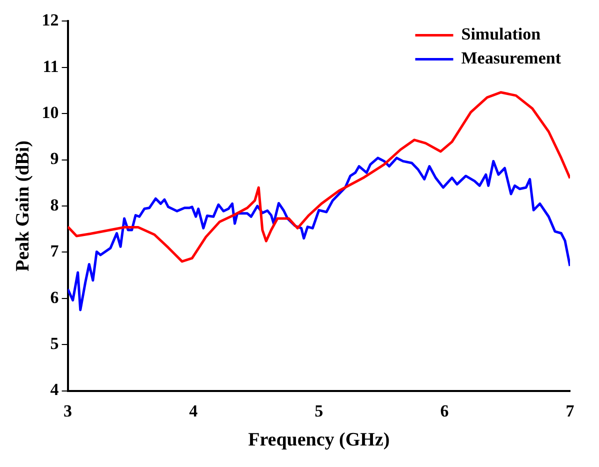 This screenshot has width=599, height=467. Describe the element at coordinates (193, 410) in the screenshot. I see `x-tick-label: 4` at that location.